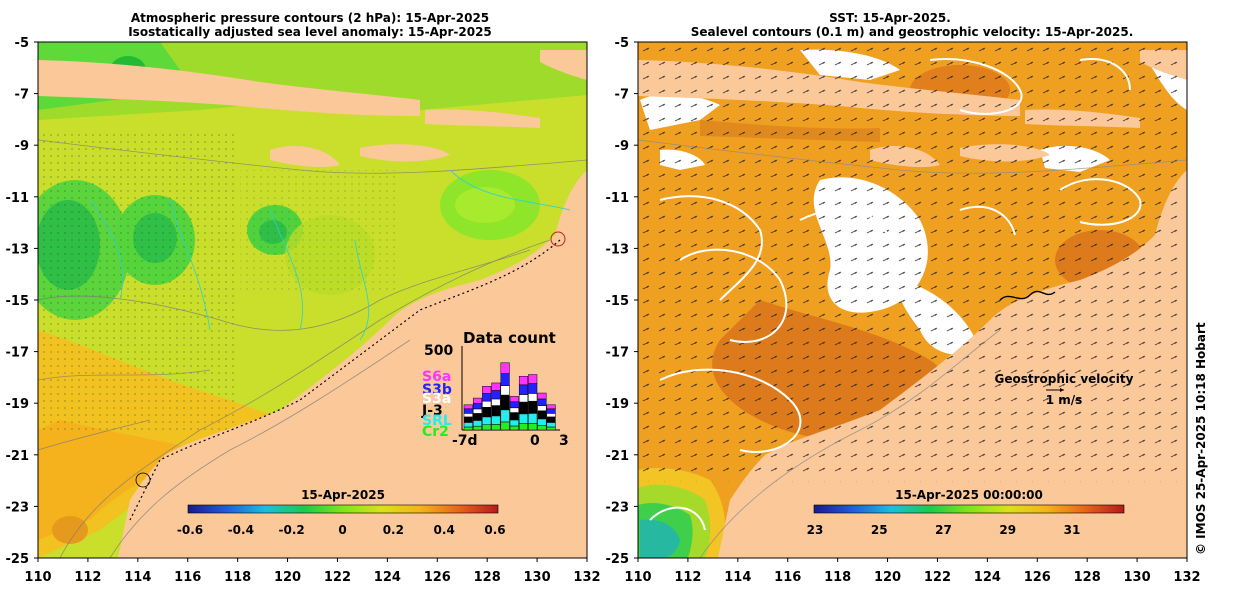 The height and width of the screenshot is (590, 1250). Describe the element at coordinates (18, 249) in the screenshot. I see `left-y-tick-label: -13` at that location.